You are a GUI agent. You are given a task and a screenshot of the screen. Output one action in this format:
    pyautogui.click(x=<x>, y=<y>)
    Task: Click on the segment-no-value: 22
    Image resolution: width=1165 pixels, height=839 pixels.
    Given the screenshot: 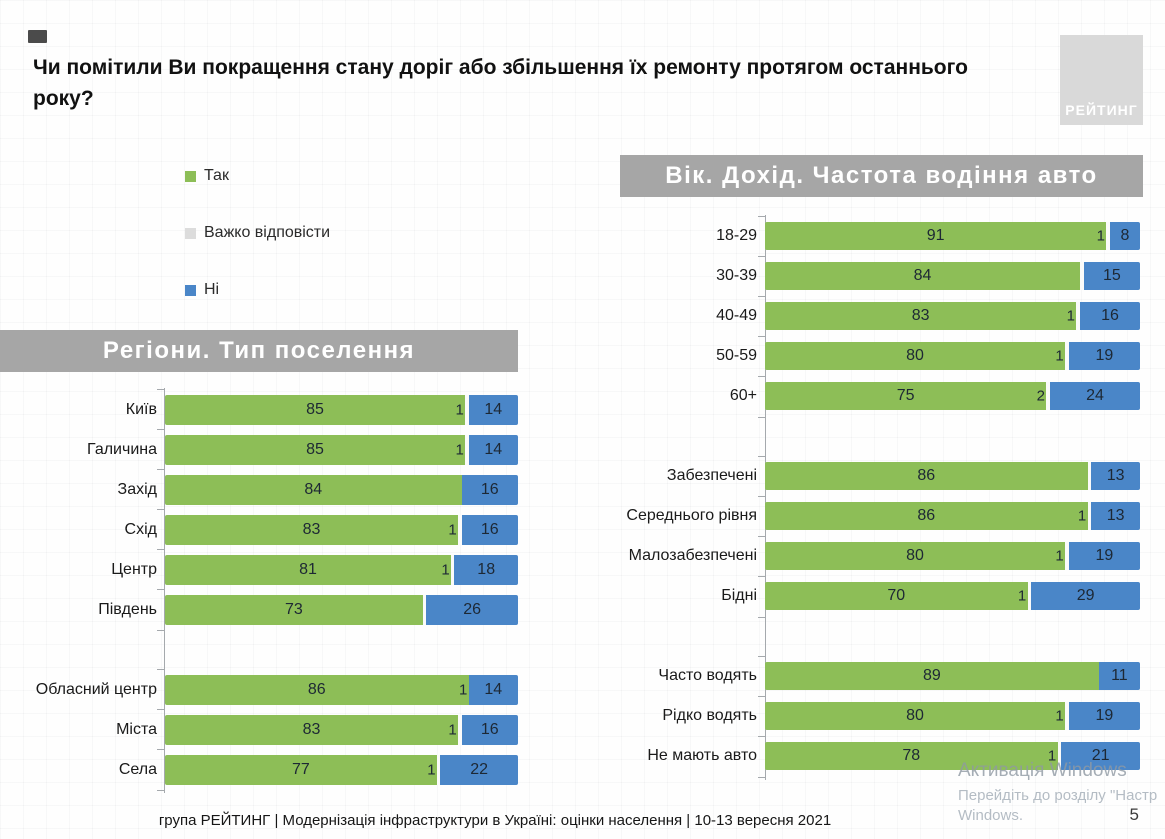 What is the action you would take?
    pyautogui.click(x=479, y=769)
    